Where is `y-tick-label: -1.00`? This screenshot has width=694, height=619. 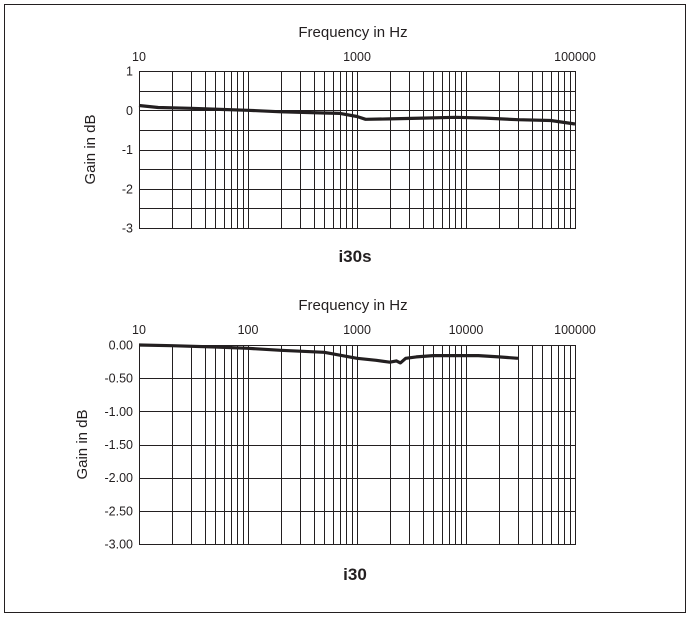
y-tick-label: -1.00 is located at coordinates (119, 412).